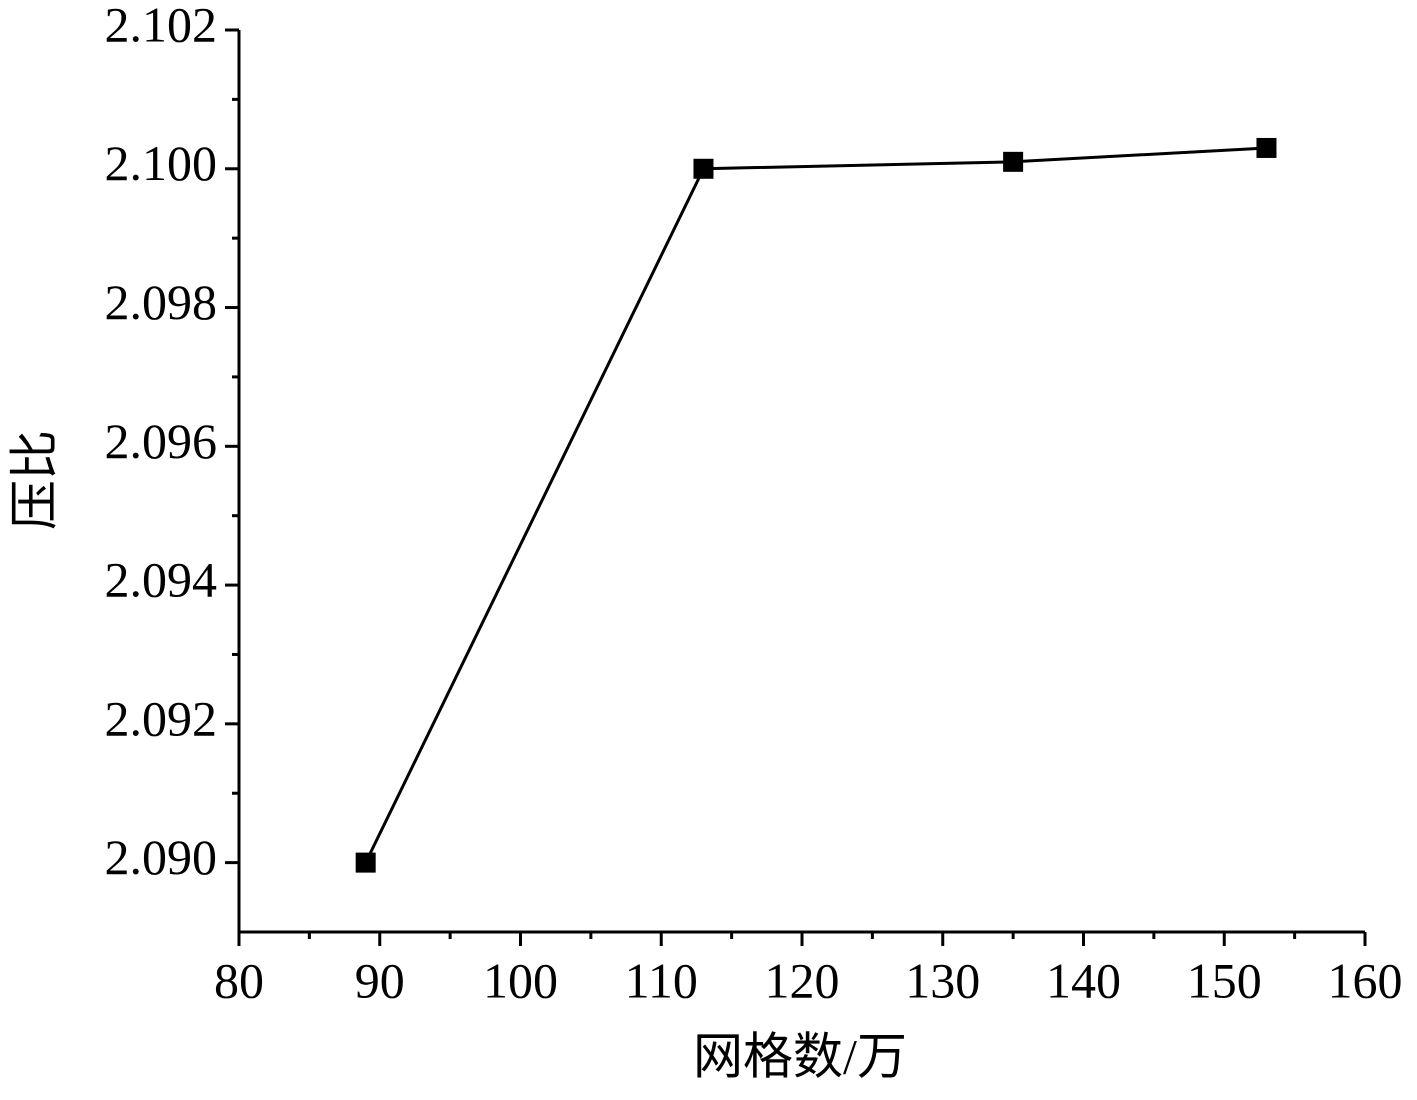  What do you see at coordinates (161, 441) in the screenshot?
I see `y-tick-label: 2.096` at bounding box center [161, 441].